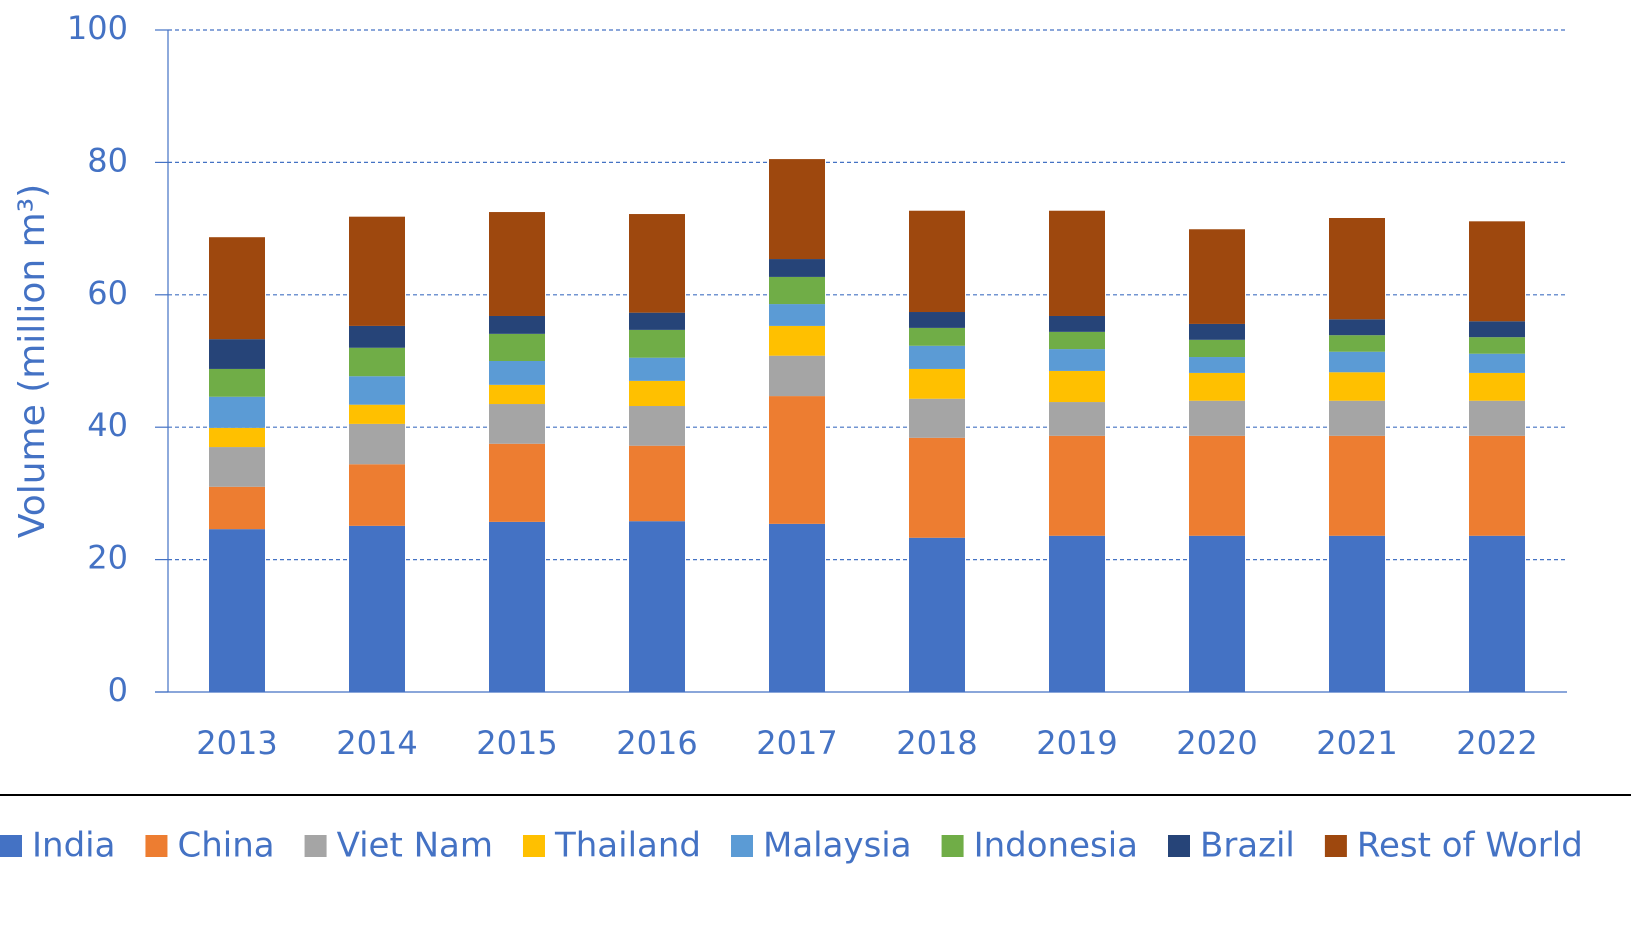  Describe the element at coordinates (936, 743) in the screenshot. I see `x-tick-label: 2018` at that location.